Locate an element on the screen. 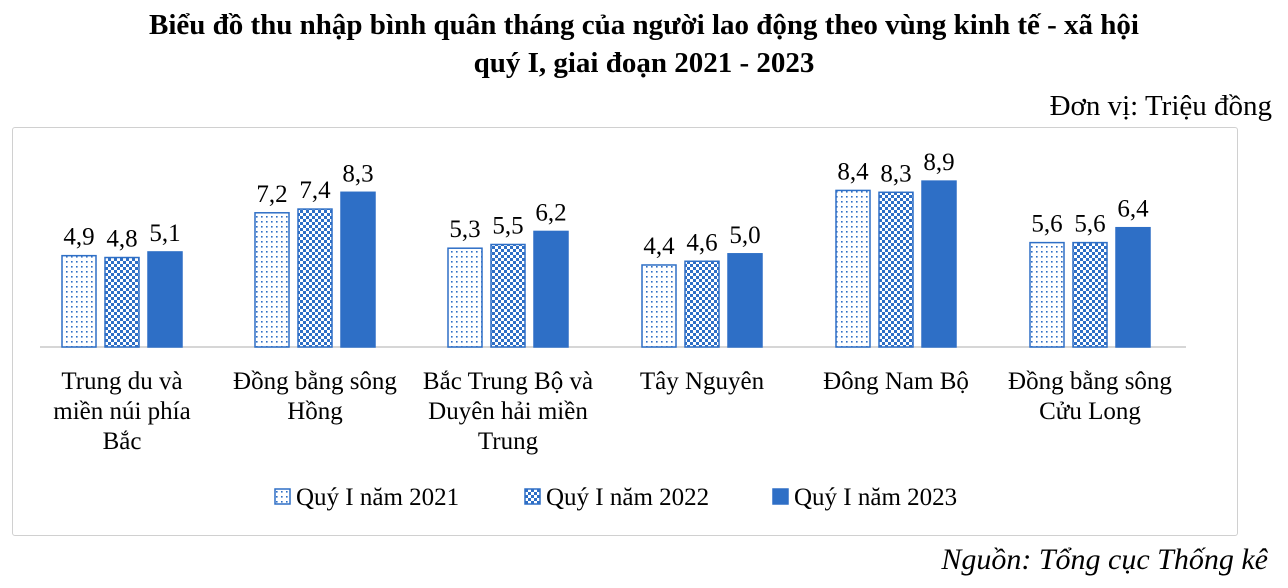 The height and width of the screenshot is (588, 1288). legend-label-2: Quý I năm 2022 is located at coordinates (627, 497).